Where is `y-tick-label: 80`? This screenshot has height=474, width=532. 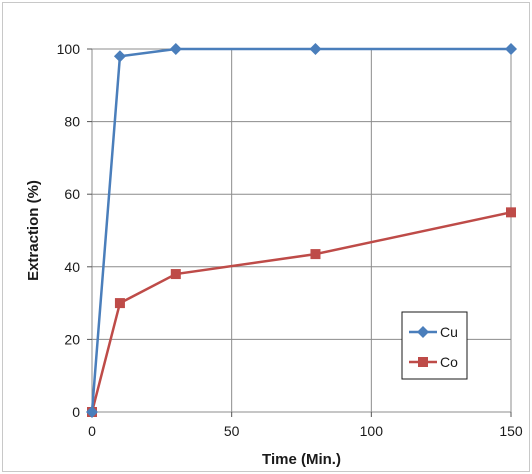
y-tick-label: 80 is located at coordinates (72, 122).